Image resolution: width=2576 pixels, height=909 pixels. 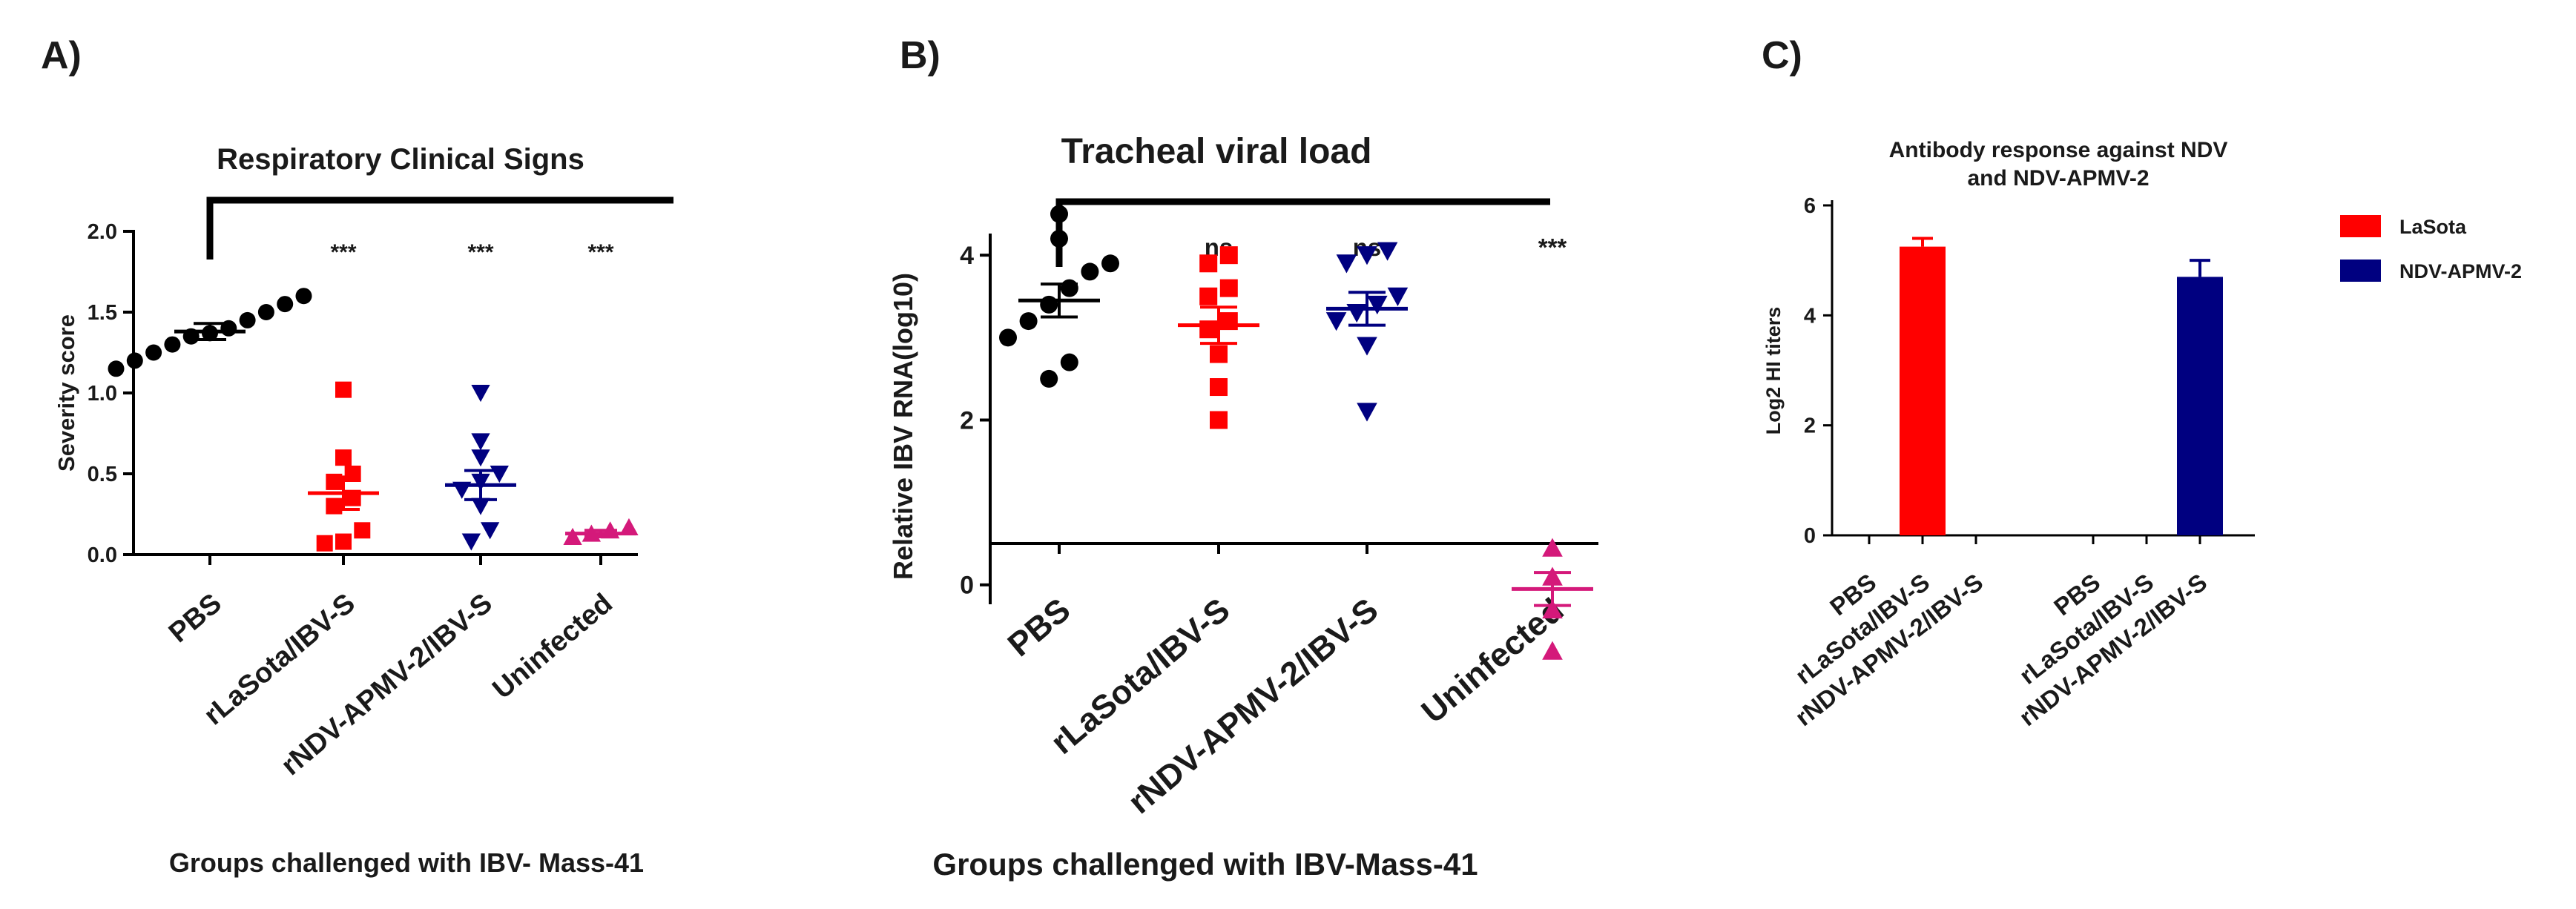 I want to click on panel-c-title-line-1: Antibody response against NDV, so click(x=2058, y=150).